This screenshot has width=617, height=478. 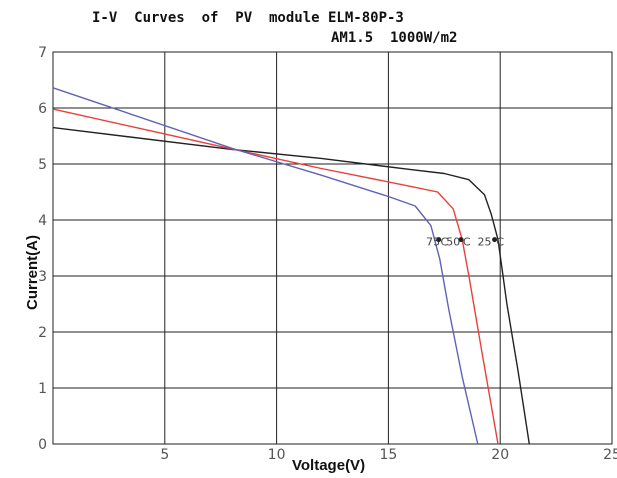 What do you see at coordinates (453, 241) in the screenshot?
I see `temperature-annotation: 50` at bounding box center [453, 241].